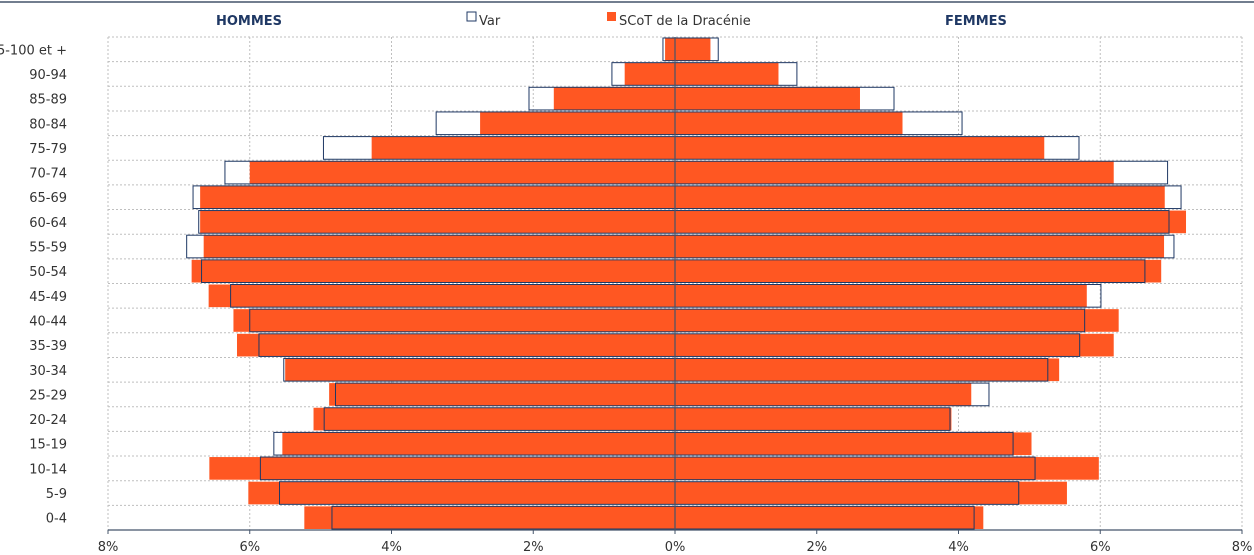 The width and height of the screenshot is (1254, 555). I want to click on age-group-label: 40-44, so click(48, 321).